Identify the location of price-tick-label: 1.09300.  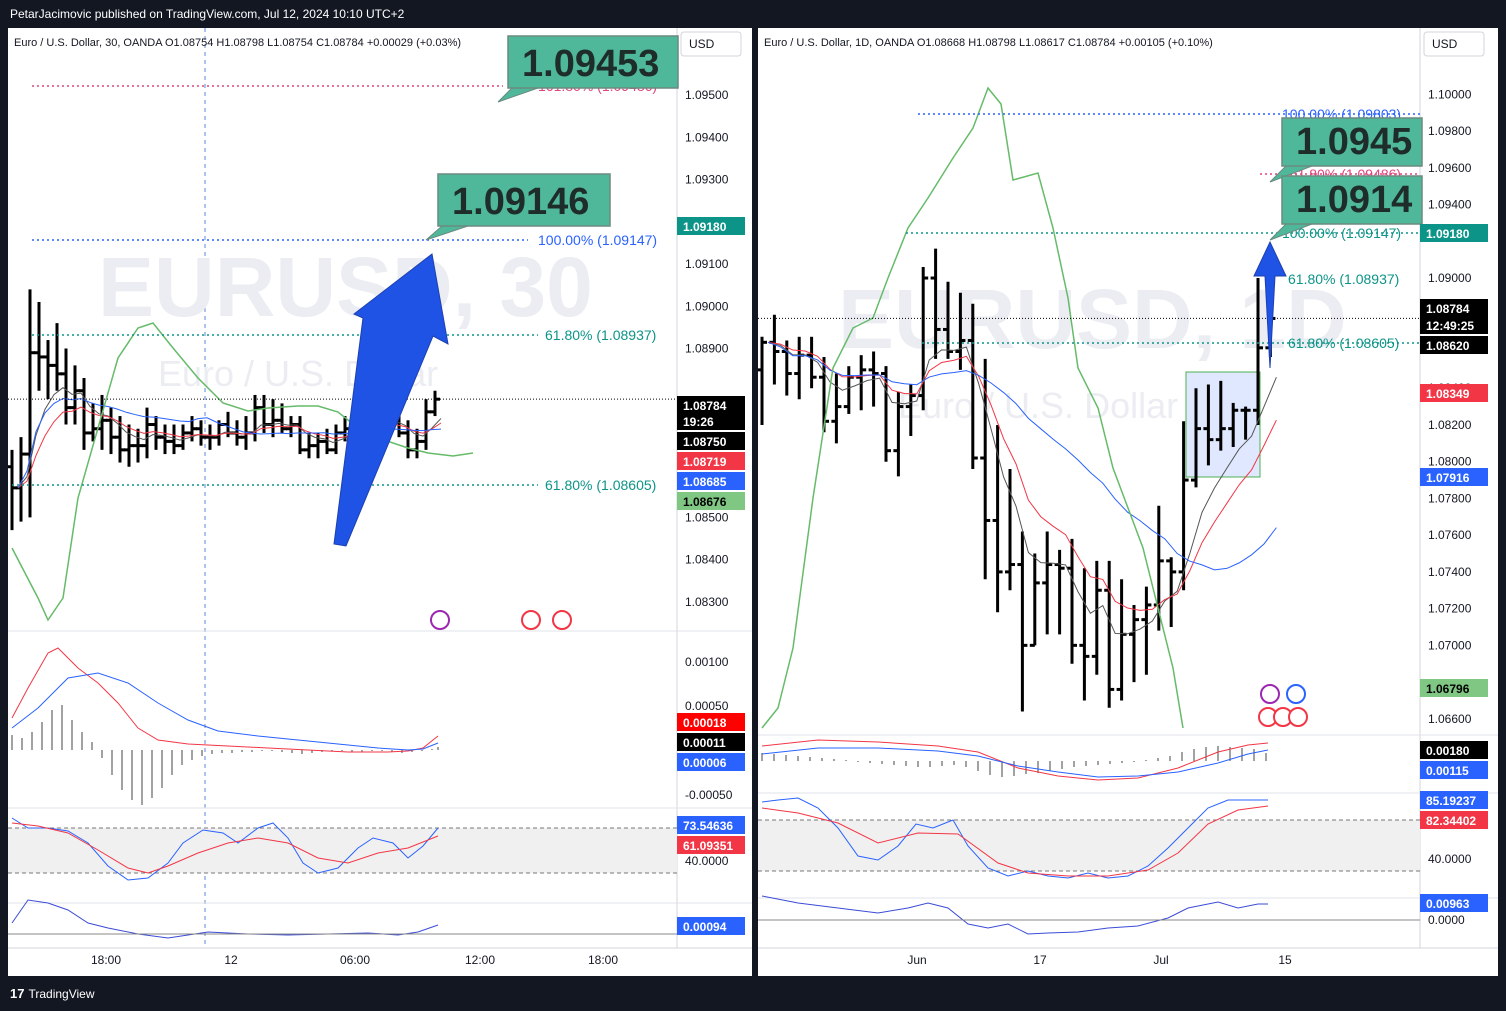
(707, 180).